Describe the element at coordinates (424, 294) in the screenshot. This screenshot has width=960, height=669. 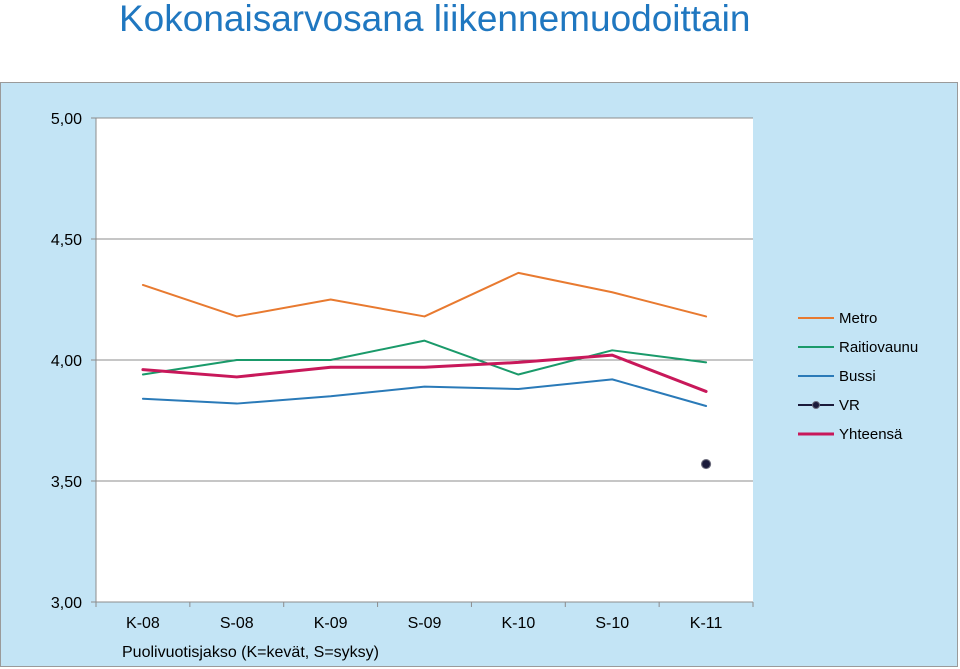
I see `series-metro-line` at that location.